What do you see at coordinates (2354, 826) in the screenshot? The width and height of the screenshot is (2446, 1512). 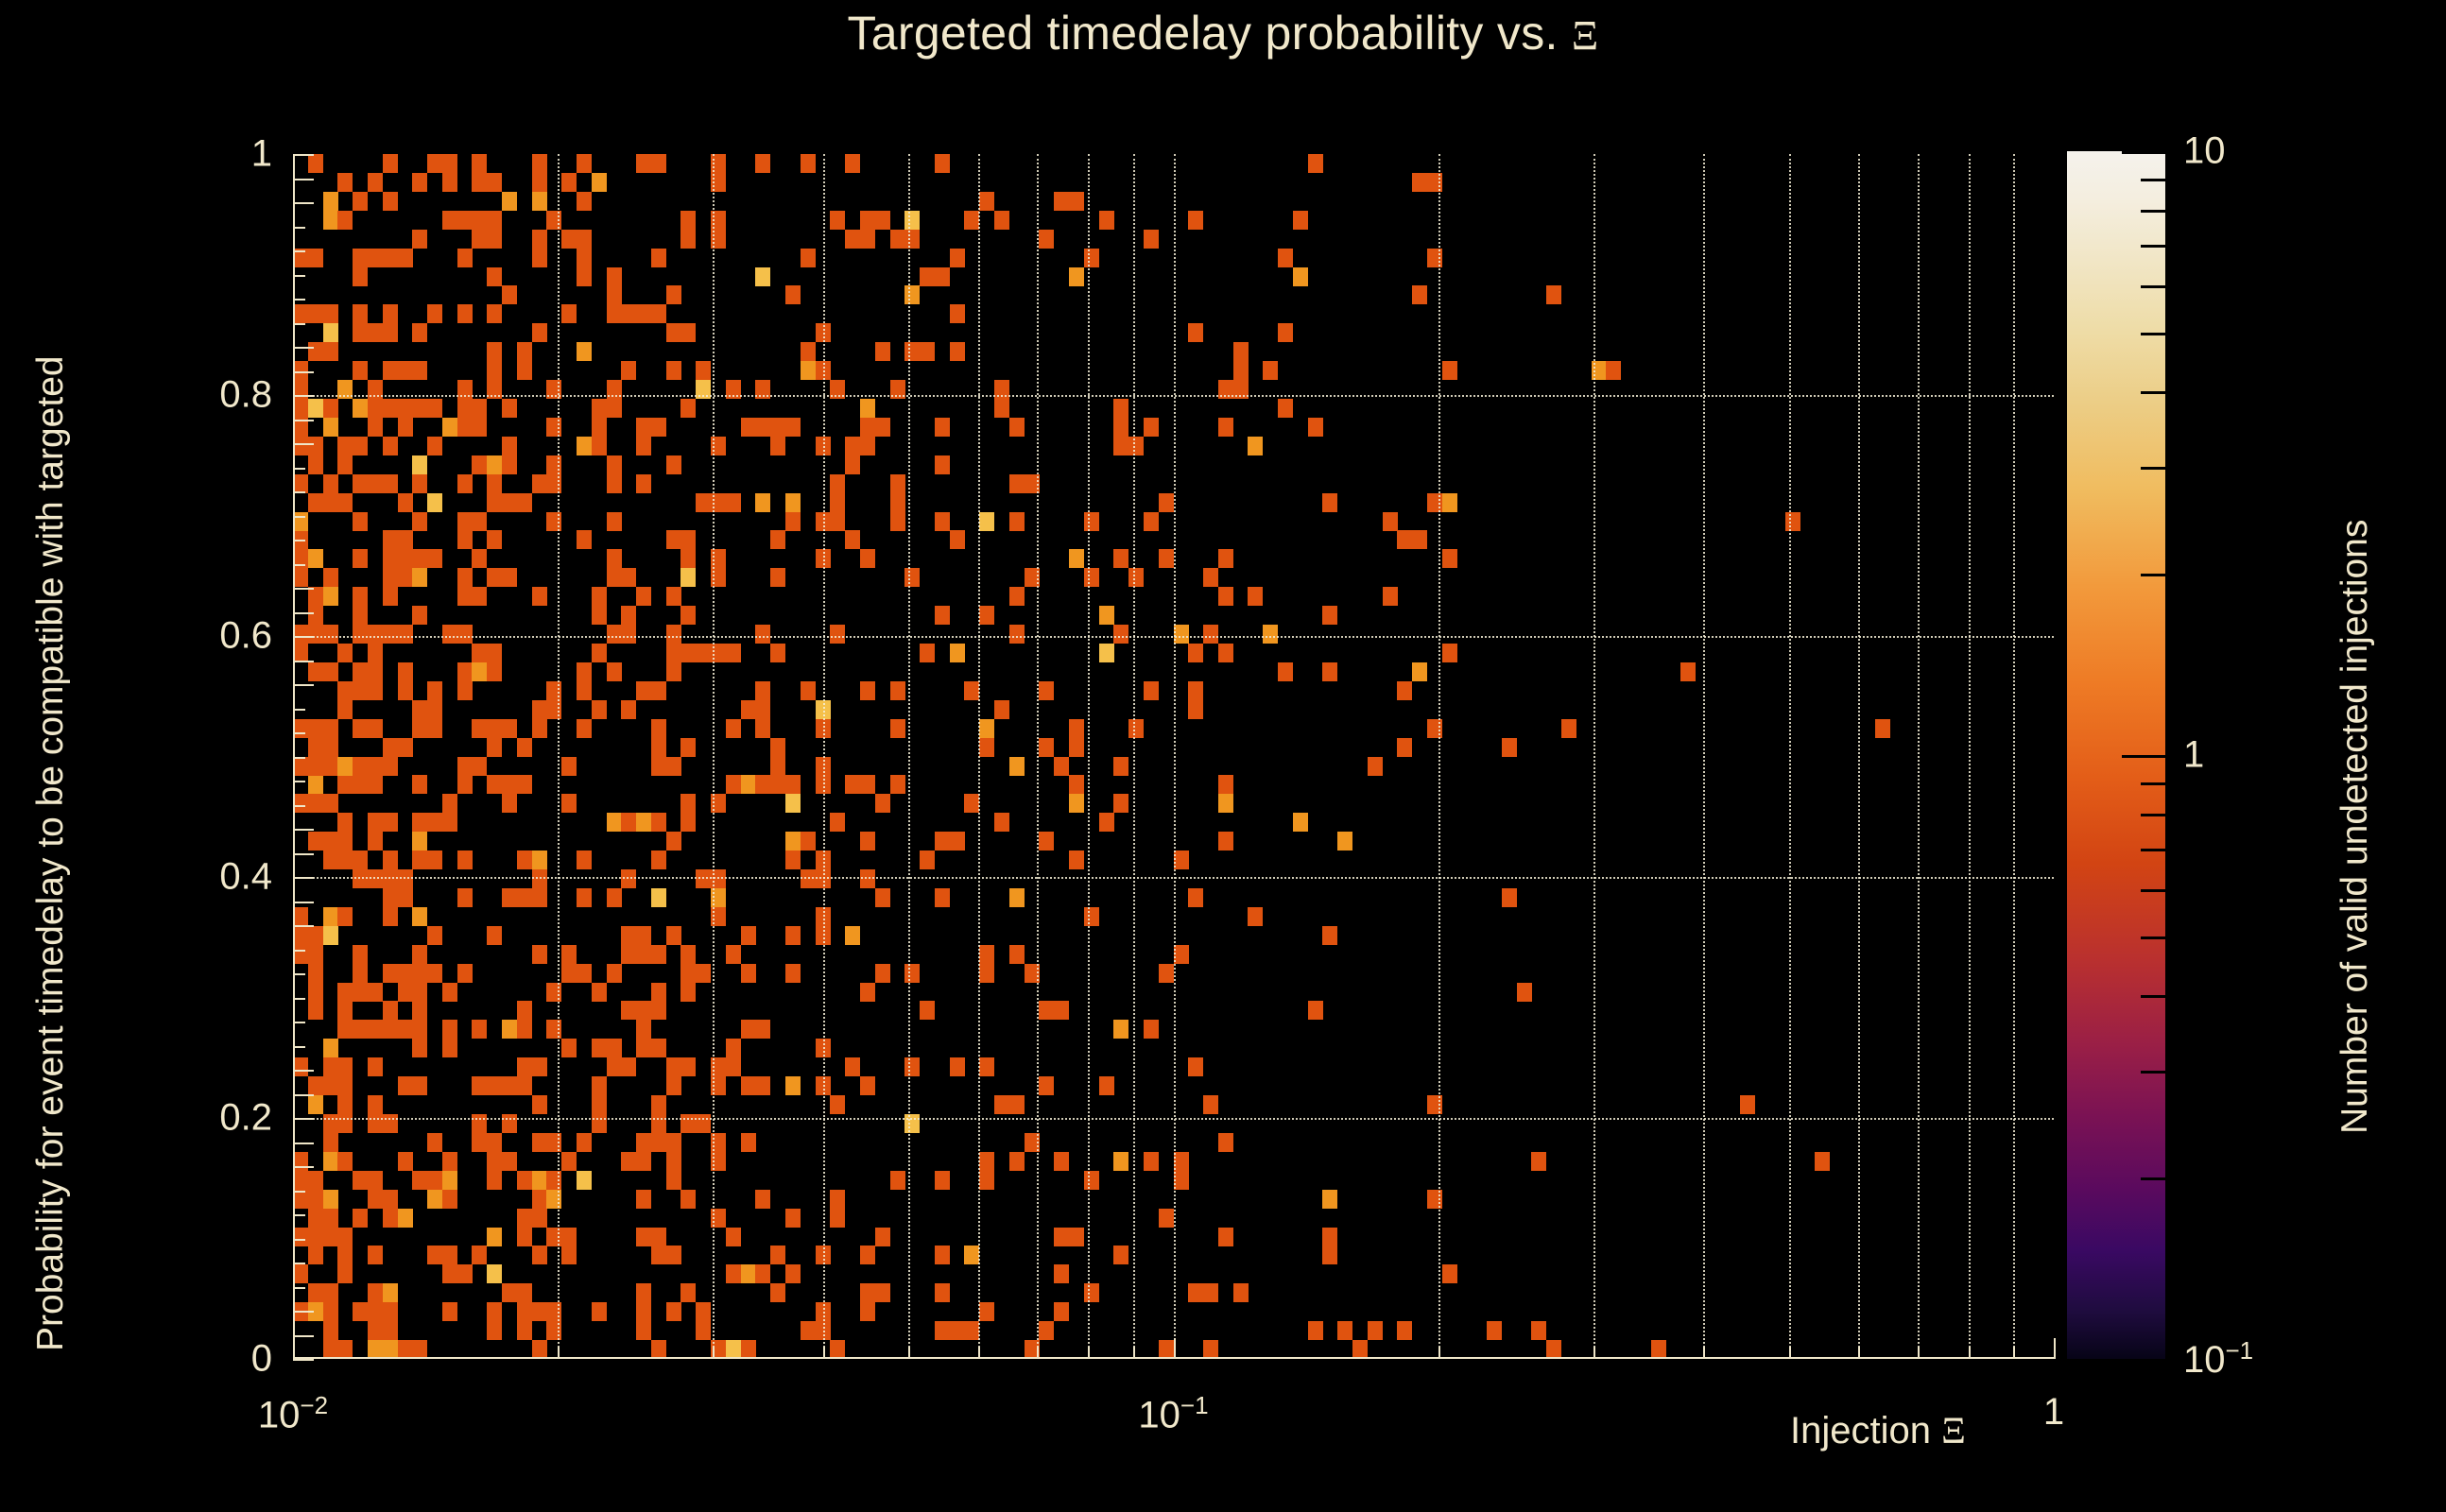 I see `colorbar-title: Number of valid undetected injections` at bounding box center [2354, 826].